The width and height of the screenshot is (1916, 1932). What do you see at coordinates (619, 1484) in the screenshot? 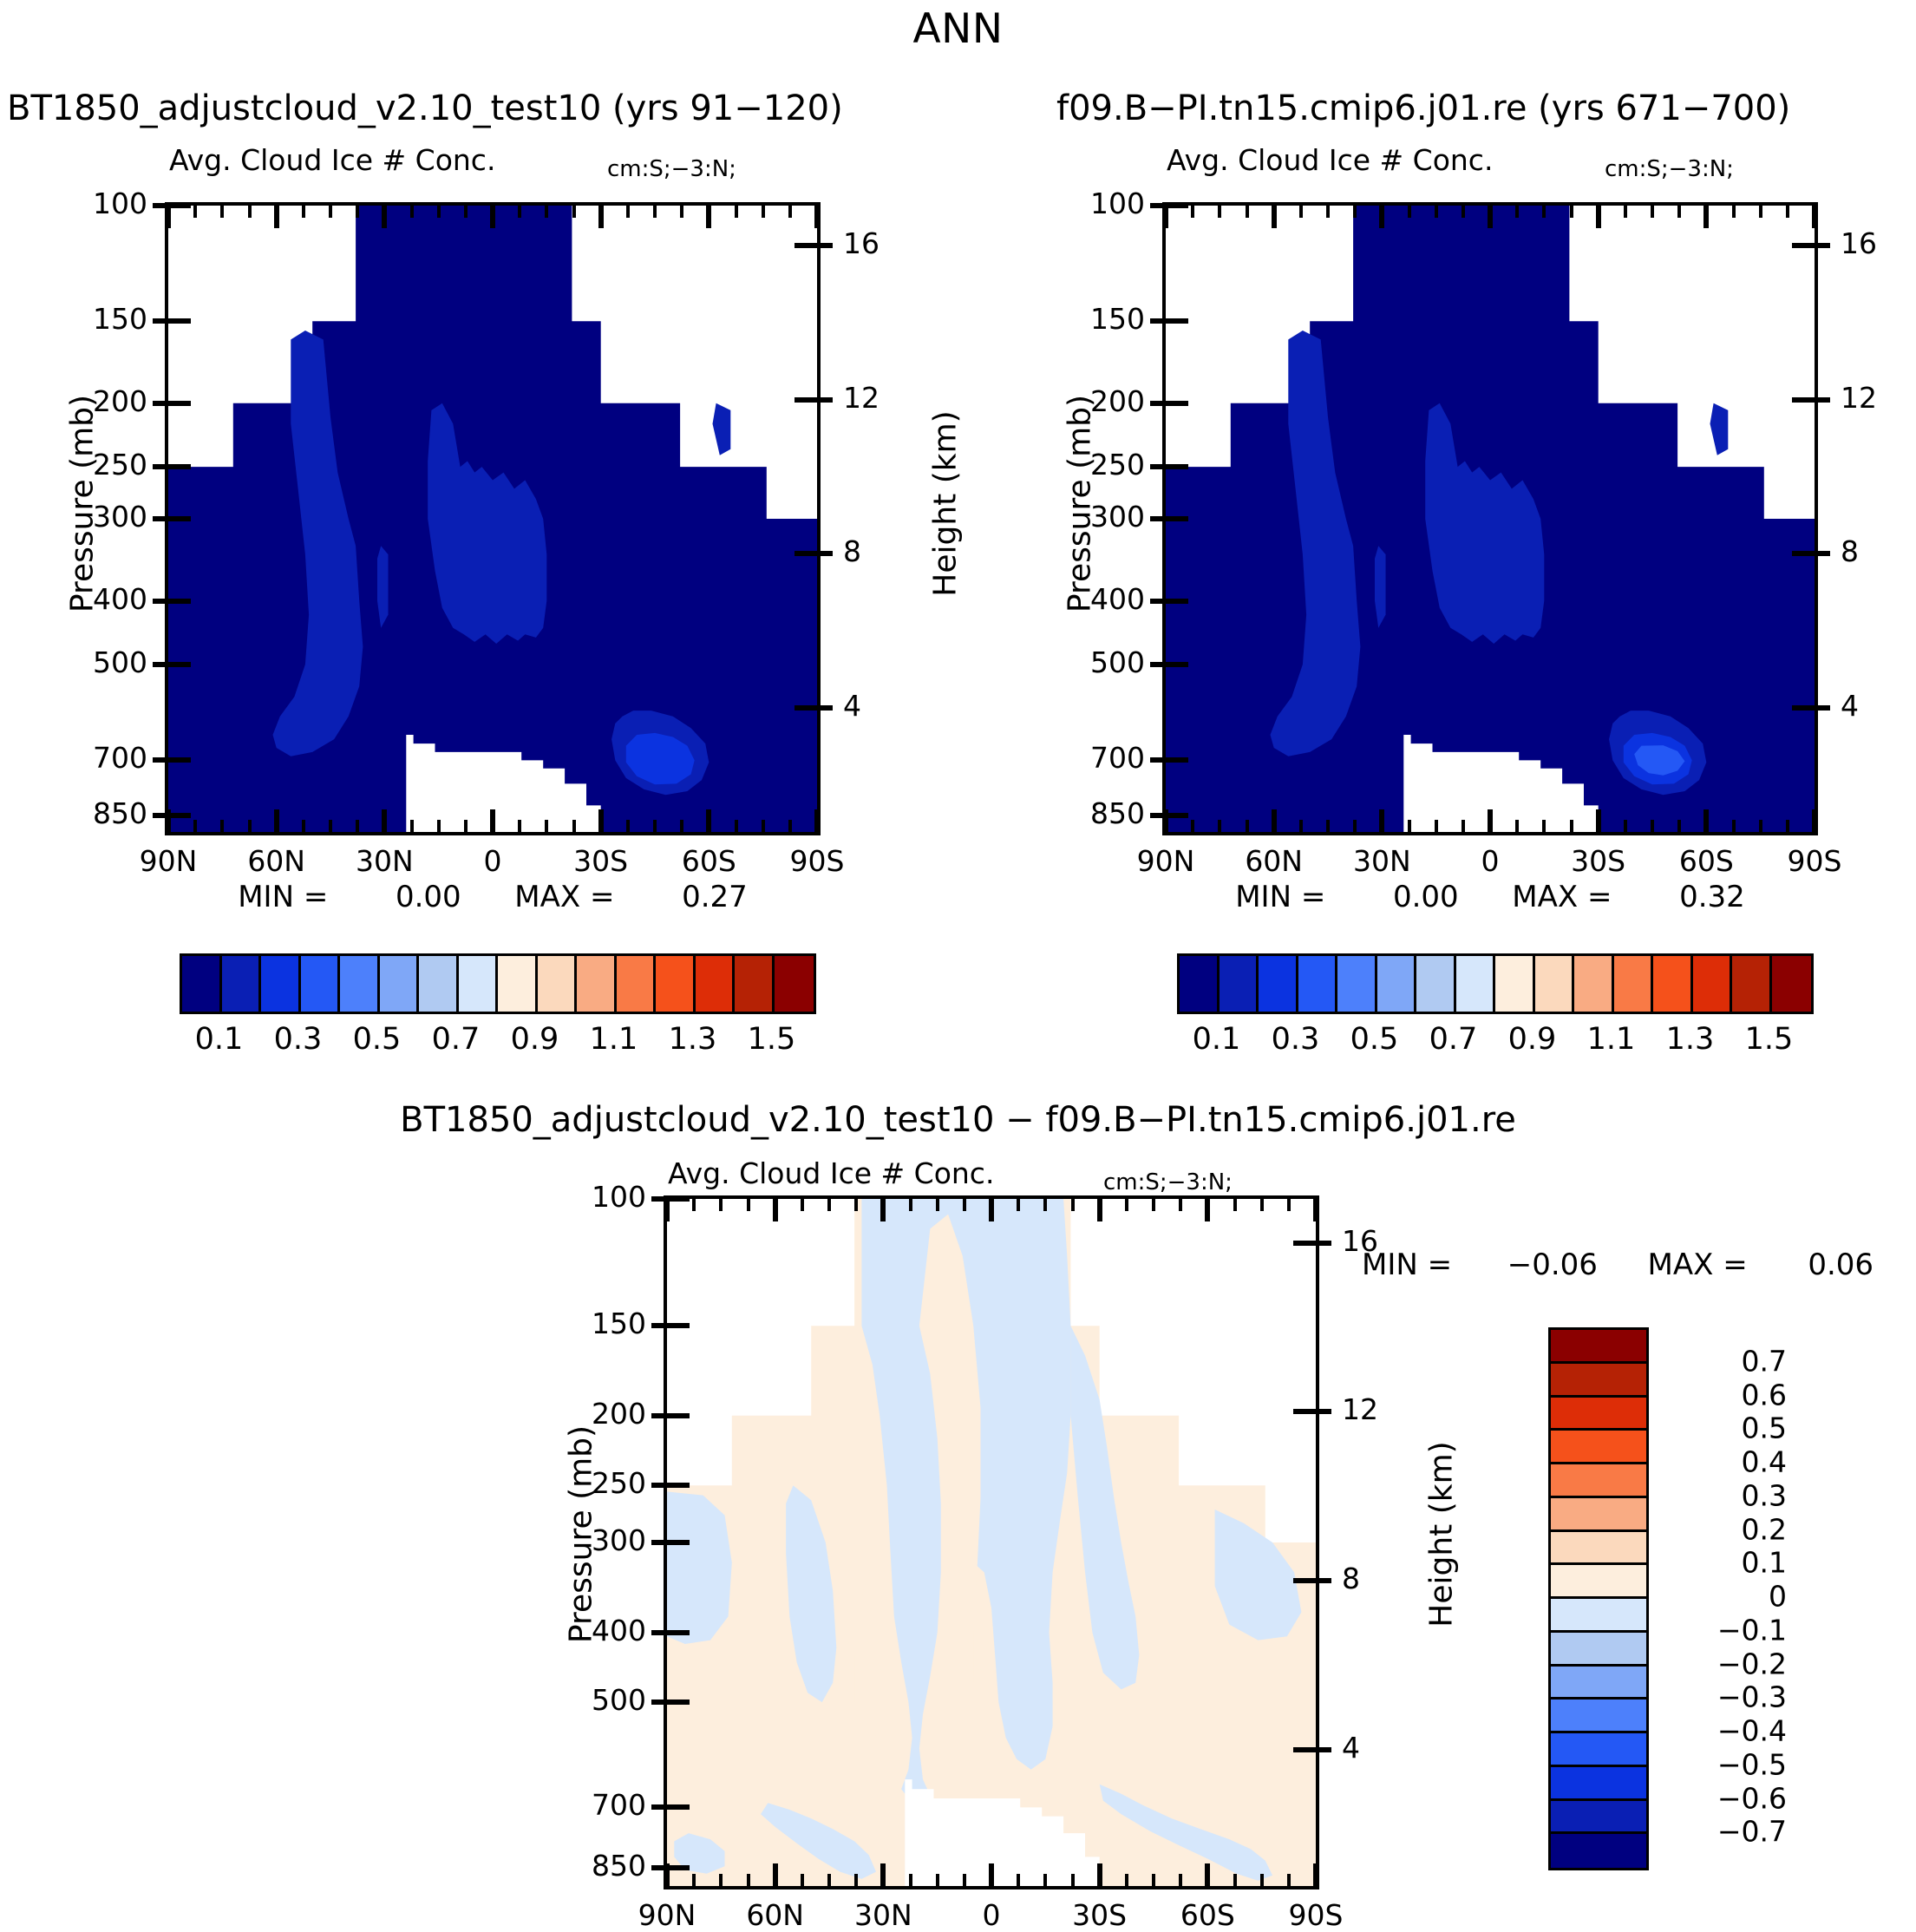
I see `panel-difference-y-tick-label: 250` at bounding box center [619, 1484].